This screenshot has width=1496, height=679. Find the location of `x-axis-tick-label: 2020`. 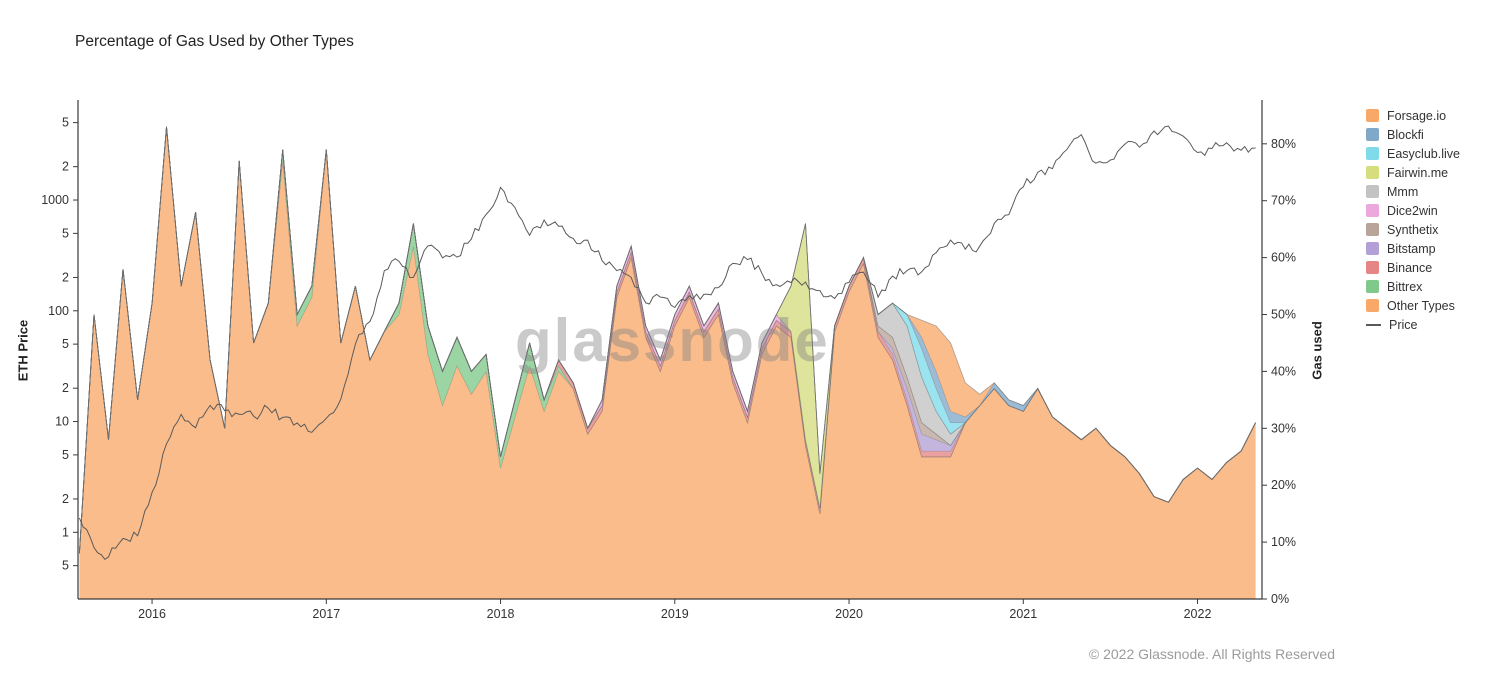

x-axis-tick-label: 2020 is located at coordinates (849, 614).